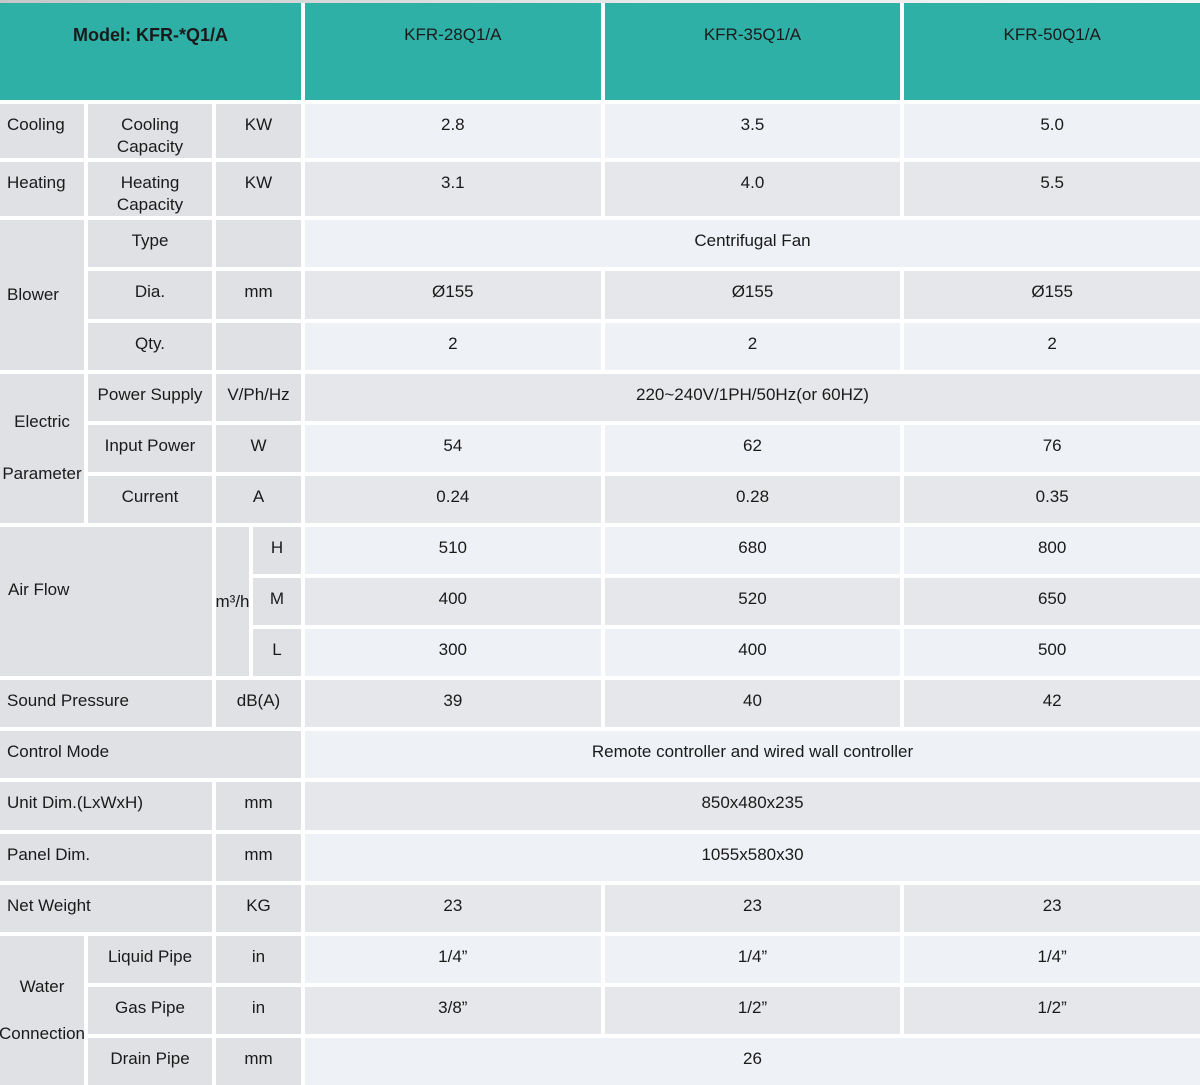 The height and width of the screenshot is (1085, 1200). I want to click on value-net-weight-kfr50: 23, so click(1052, 908).